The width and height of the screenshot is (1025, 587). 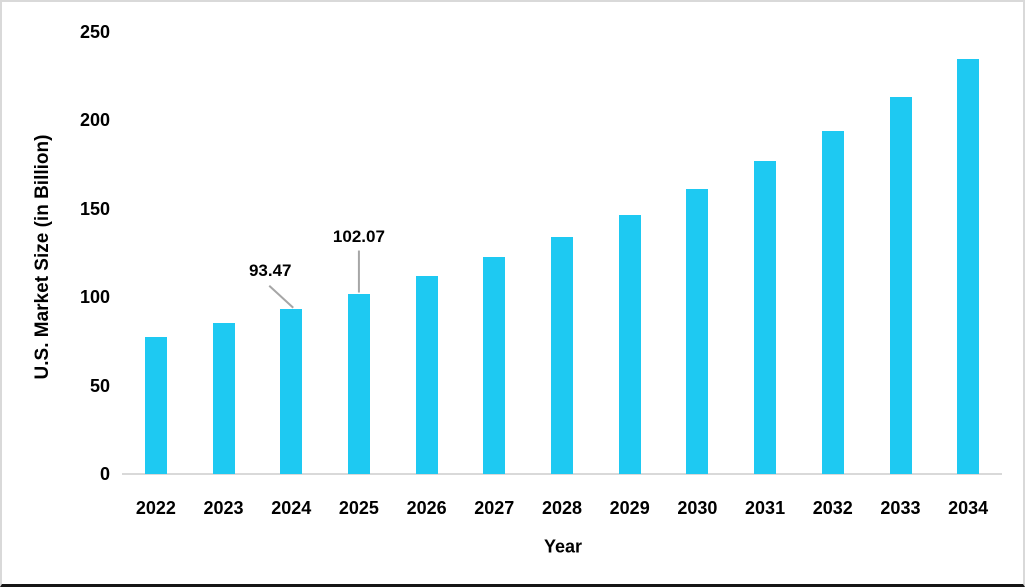 What do you see at coordinates (832, 508) in the screenshot?
I see `x-tick-label-2032: 2032` at bounding box center [832, 508].